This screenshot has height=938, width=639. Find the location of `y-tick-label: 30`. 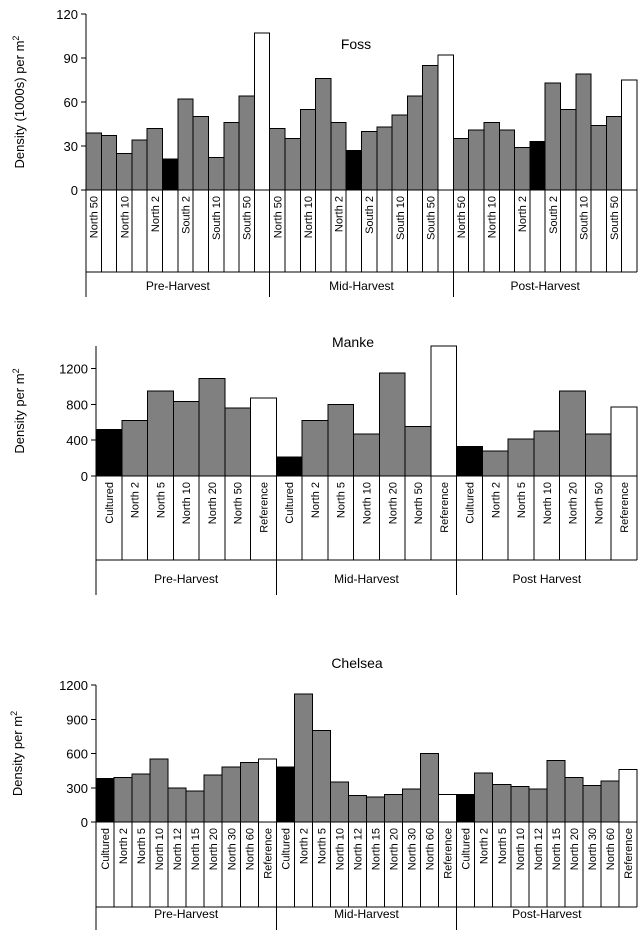

y-tick-label: 30 is located at coordinates (71, 146).